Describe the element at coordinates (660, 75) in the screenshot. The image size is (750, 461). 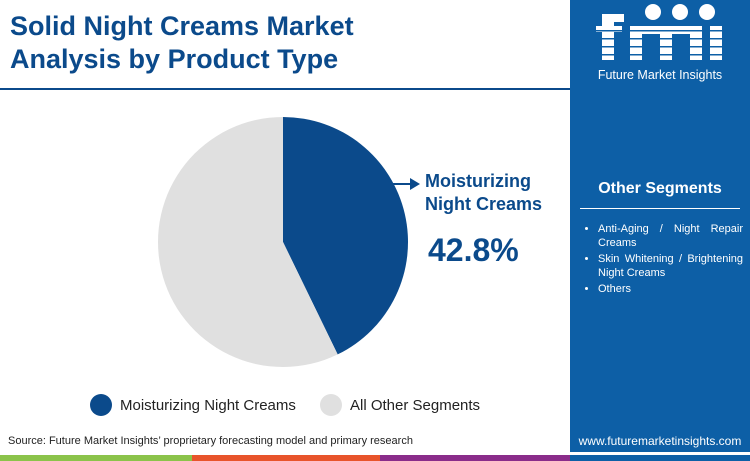
I see `logo-text: Future Market Insights` at that location.